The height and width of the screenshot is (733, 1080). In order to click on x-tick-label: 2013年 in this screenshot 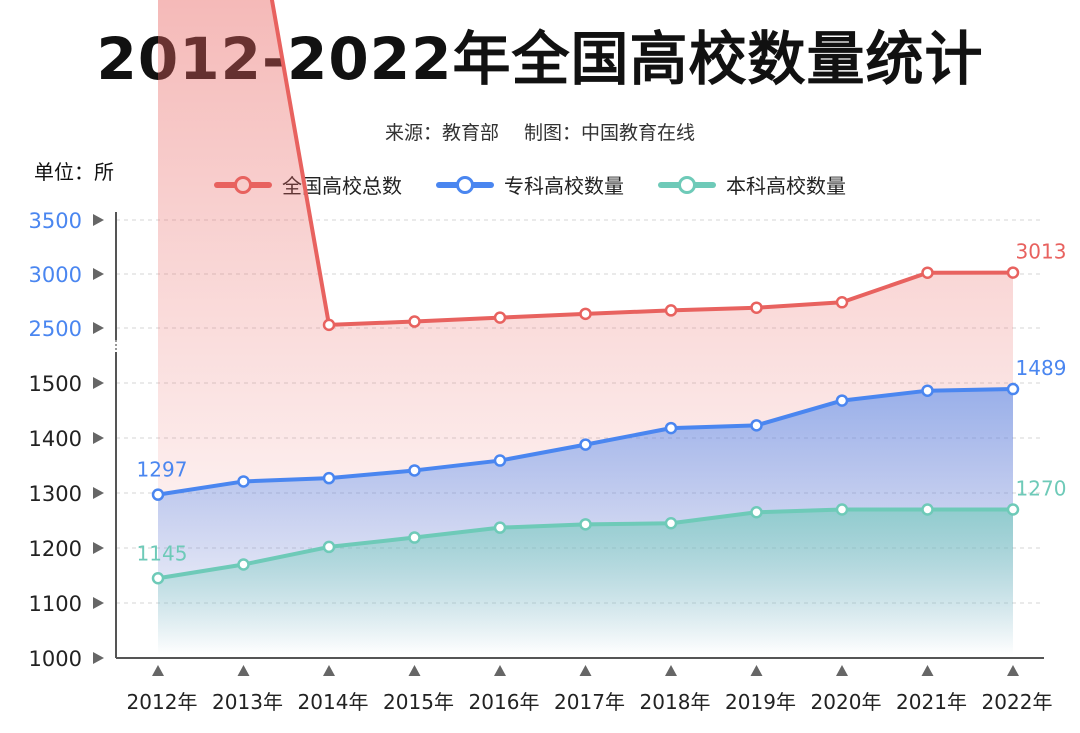, I will do `click(247, 702)`.